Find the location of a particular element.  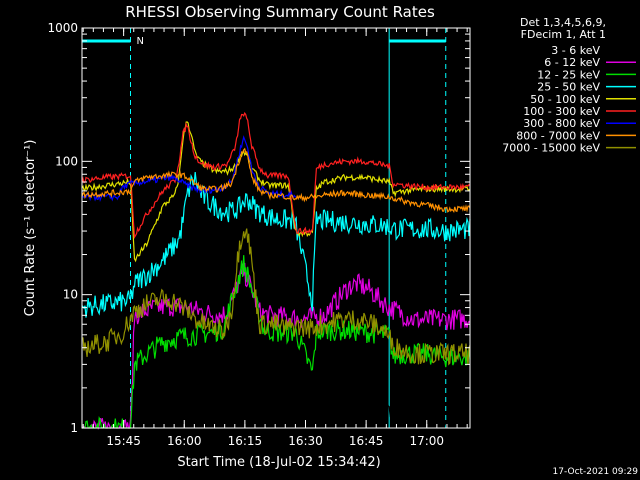

legend-entry-label: 50 - 100 keV is located at coordinates (565, 99).